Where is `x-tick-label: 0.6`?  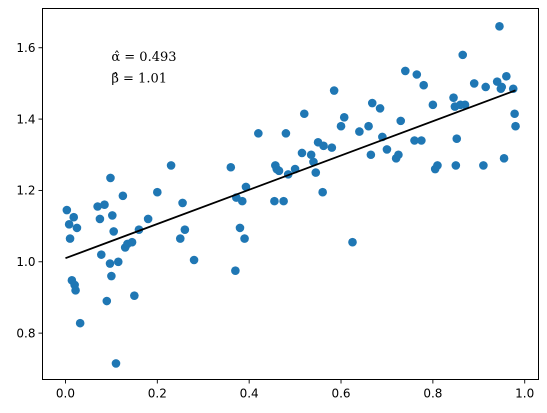 x-tick-label: 0.6 is located at coordinates (340, 394).